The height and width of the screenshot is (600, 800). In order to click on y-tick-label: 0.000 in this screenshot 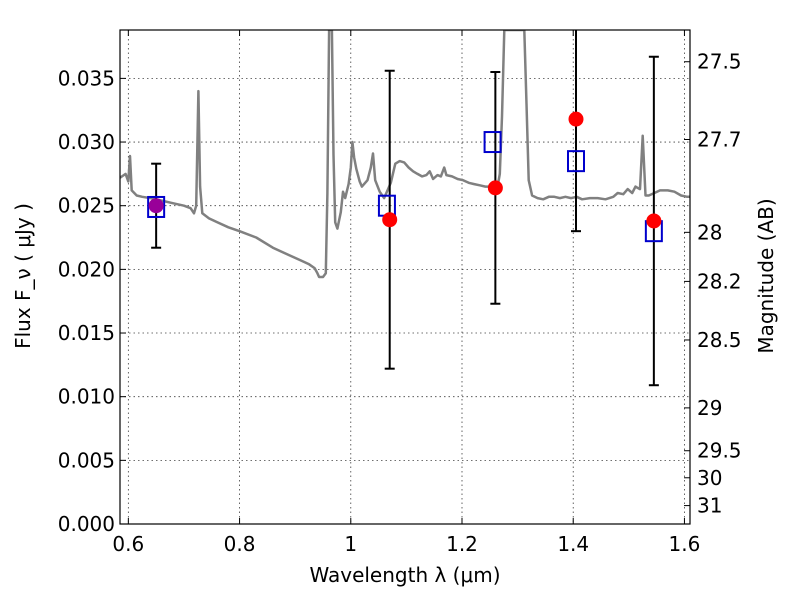, I will do `click(86, 524)`.